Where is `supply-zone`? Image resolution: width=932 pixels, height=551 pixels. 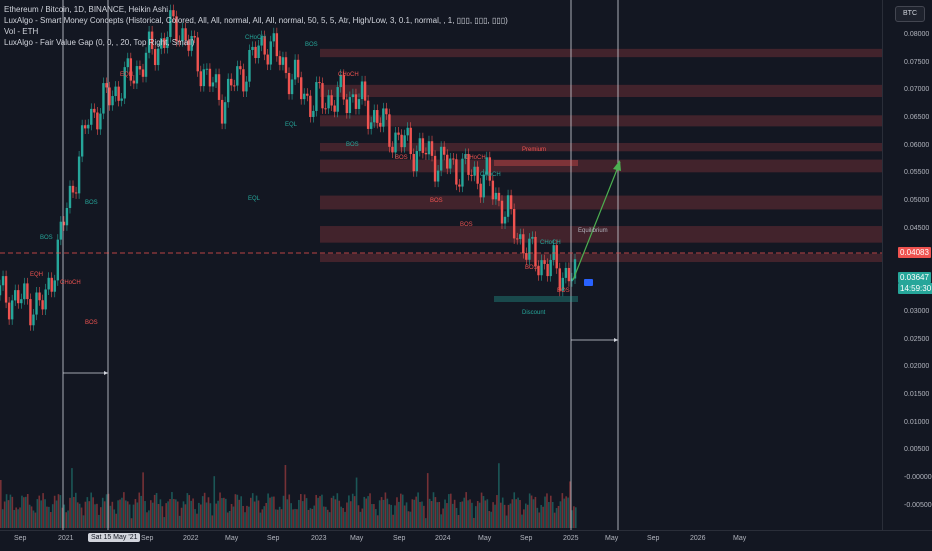
supply-zone is located at coordinates (601, 121).